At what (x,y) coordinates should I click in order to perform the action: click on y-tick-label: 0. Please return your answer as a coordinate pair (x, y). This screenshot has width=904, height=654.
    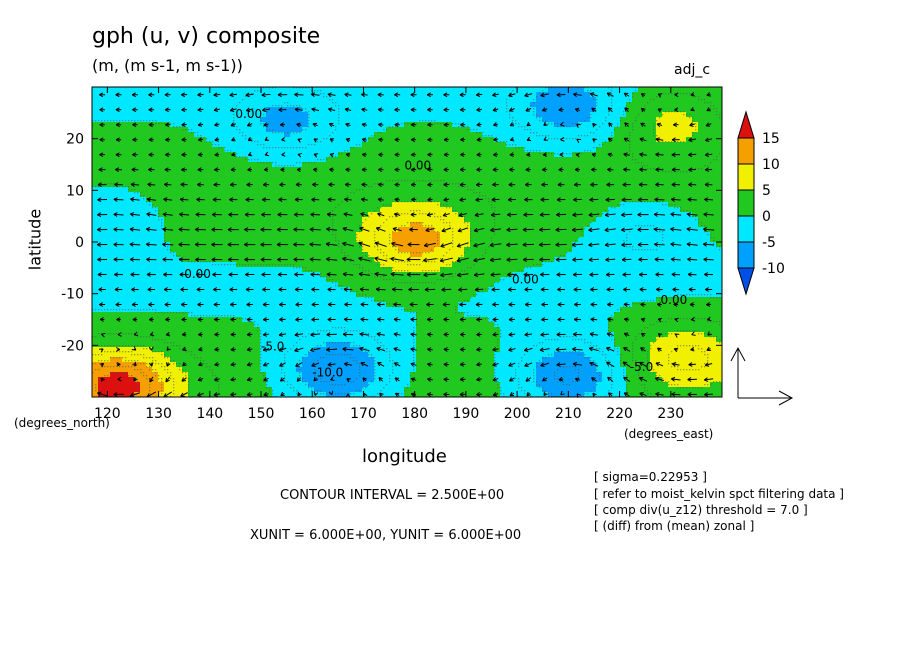
    Looking at the image, I should click on (79, 243).